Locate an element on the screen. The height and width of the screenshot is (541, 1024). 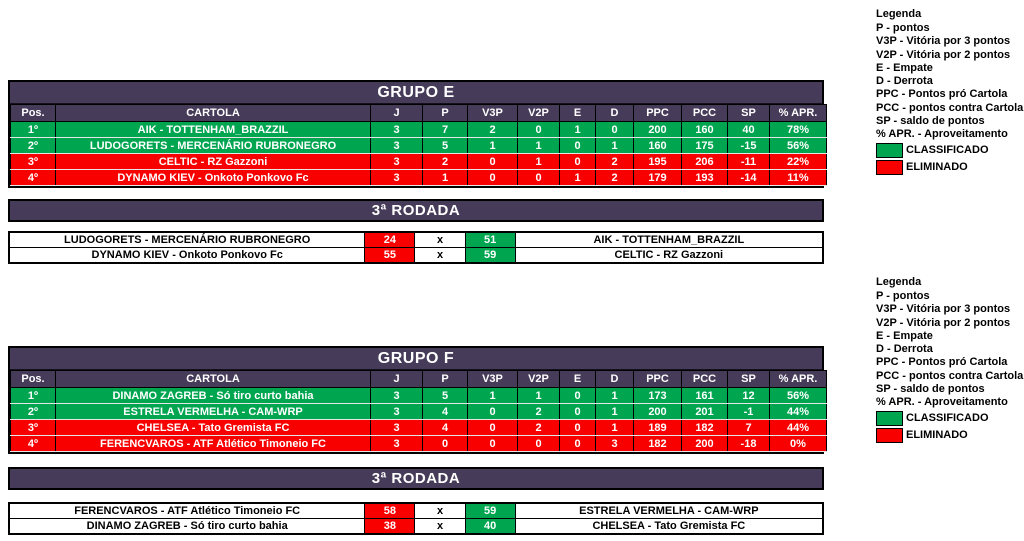
group-e-round-title: 3ª RODADA is located at coordinates (416, 210).